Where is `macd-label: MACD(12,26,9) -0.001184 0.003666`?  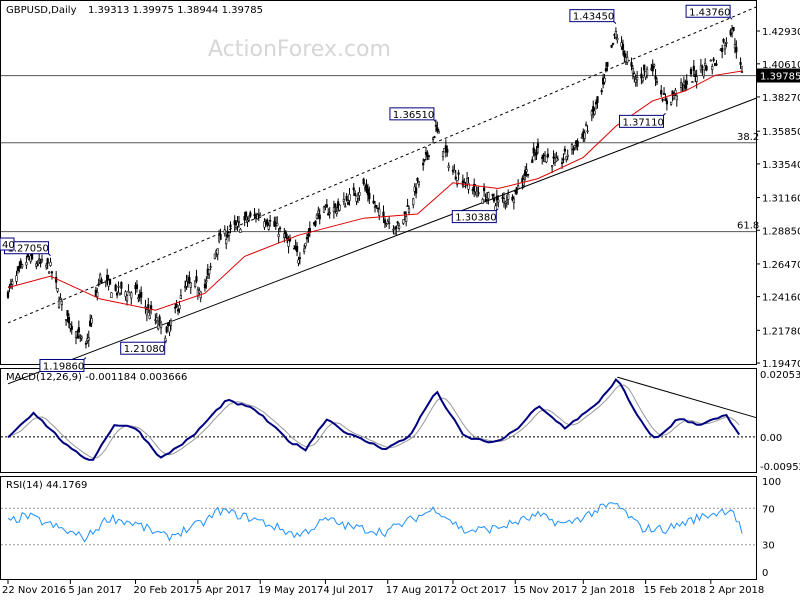 macd-label: MACD(12,26,9) -0.001184 0.003666 is located at coordinates (96, 377).